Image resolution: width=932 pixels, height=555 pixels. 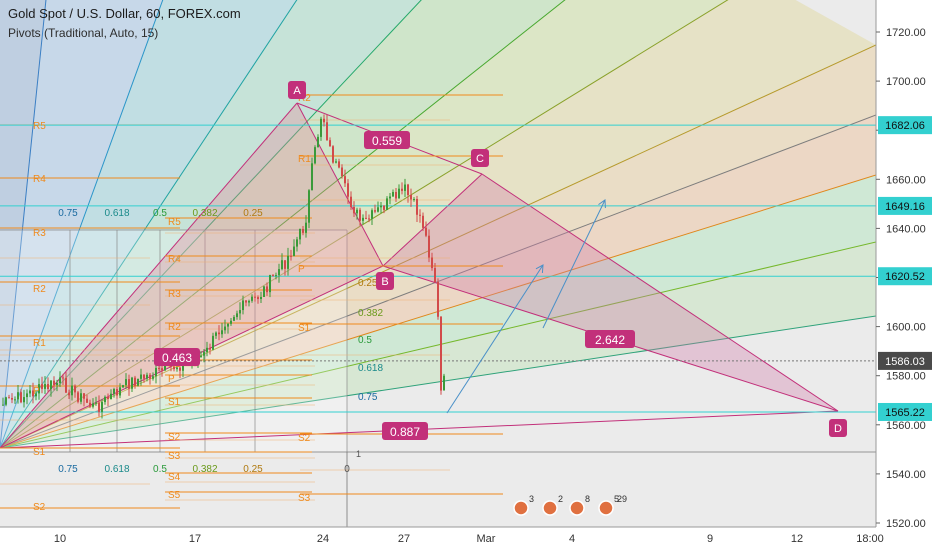 What do you see at coordinates (174, 259) in the screenshot?
I see `pivot-label-mid: R4` at bounding box center [174, 259].